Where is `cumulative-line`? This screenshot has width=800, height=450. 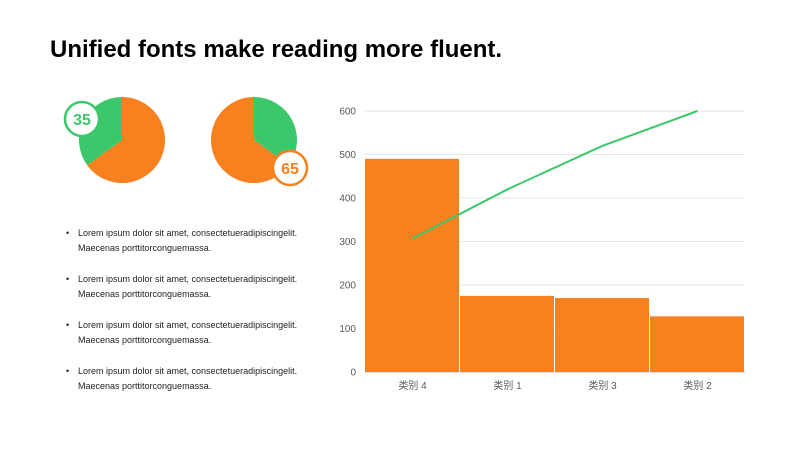
cumulative-line is located at coordinates (555, 175).